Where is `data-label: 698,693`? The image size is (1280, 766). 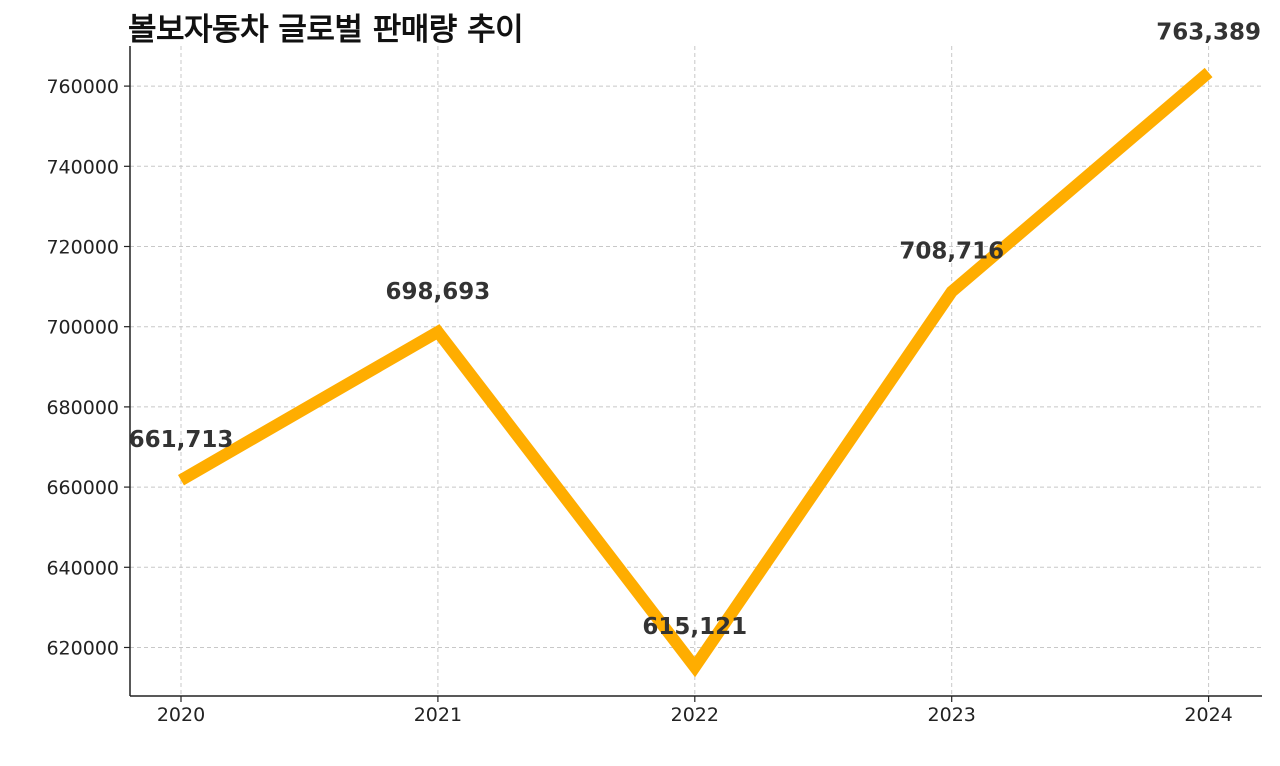
data-label: 698,693 is located at coordinates (438, 292).